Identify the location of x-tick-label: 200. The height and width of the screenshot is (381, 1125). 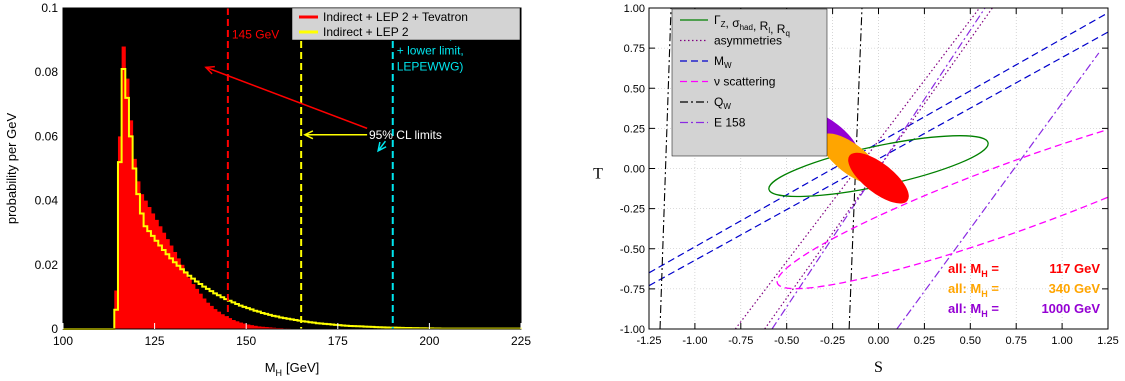
(429, 341).